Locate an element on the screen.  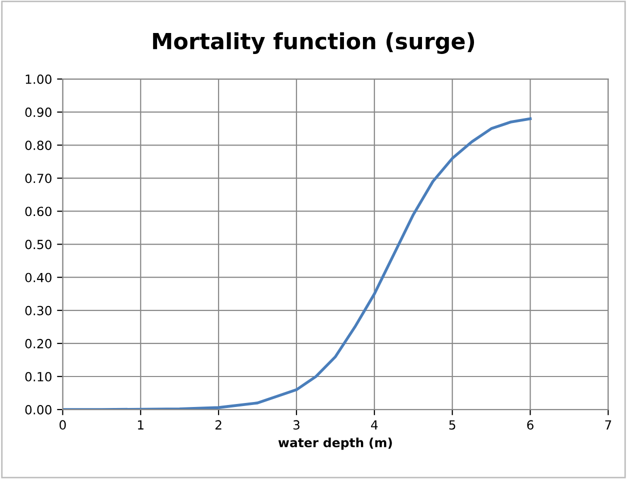
y-tick-label: 0.80 is located at coordinates (38, 145).